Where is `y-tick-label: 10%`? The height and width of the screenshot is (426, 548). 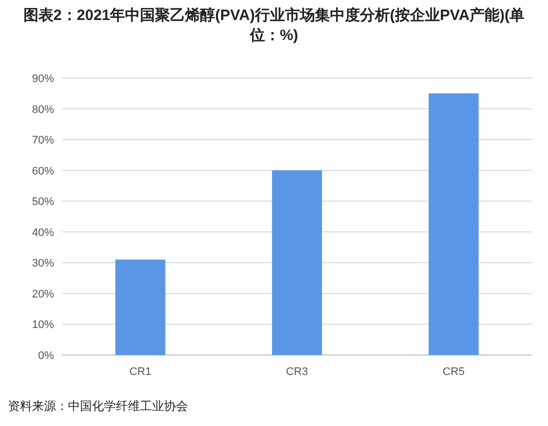 y-tick-label: 10% is located at coordinates (43, 325).